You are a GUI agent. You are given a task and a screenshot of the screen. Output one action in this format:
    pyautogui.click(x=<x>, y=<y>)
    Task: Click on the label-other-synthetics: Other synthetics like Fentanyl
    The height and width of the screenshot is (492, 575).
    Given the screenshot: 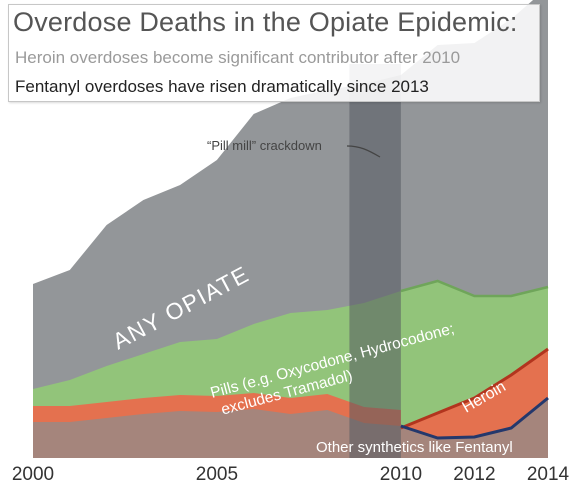 What is the action you would take?
    pyautogui.click(x=414, y=447)
    